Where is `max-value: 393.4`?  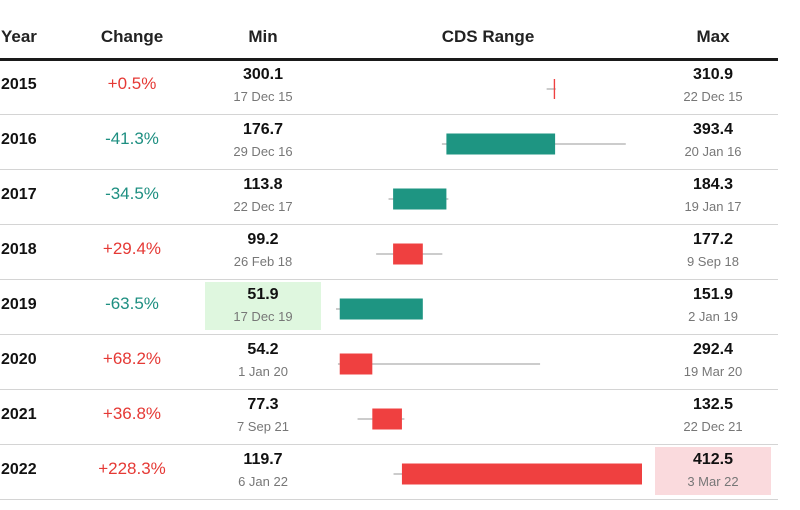
max-value: 393.4 is located at coordinates (713, 129).